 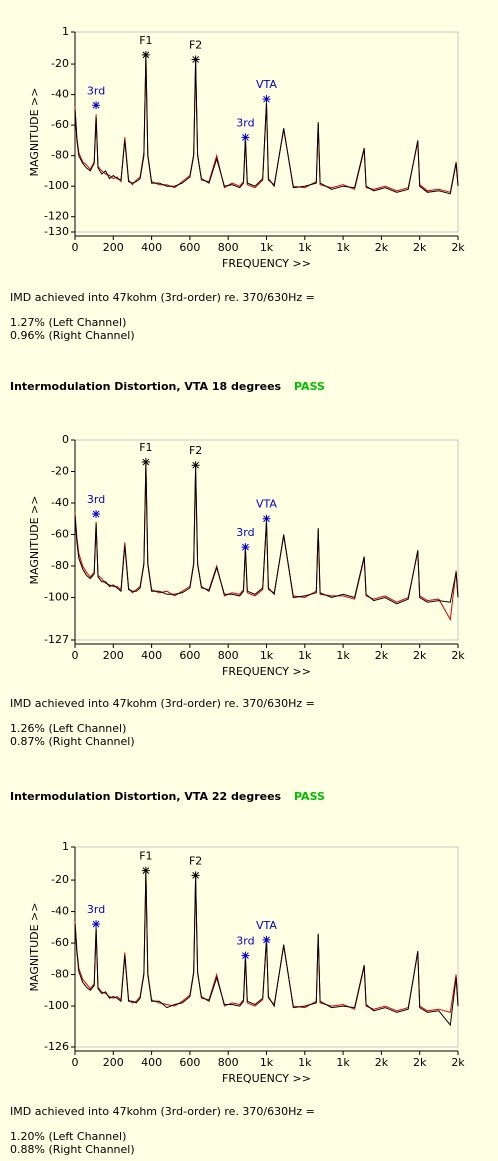 What do you see at coordinates (56, 231) in the screenshot?
I see `y-tick-label: -130` at bounding box center [56, 231].